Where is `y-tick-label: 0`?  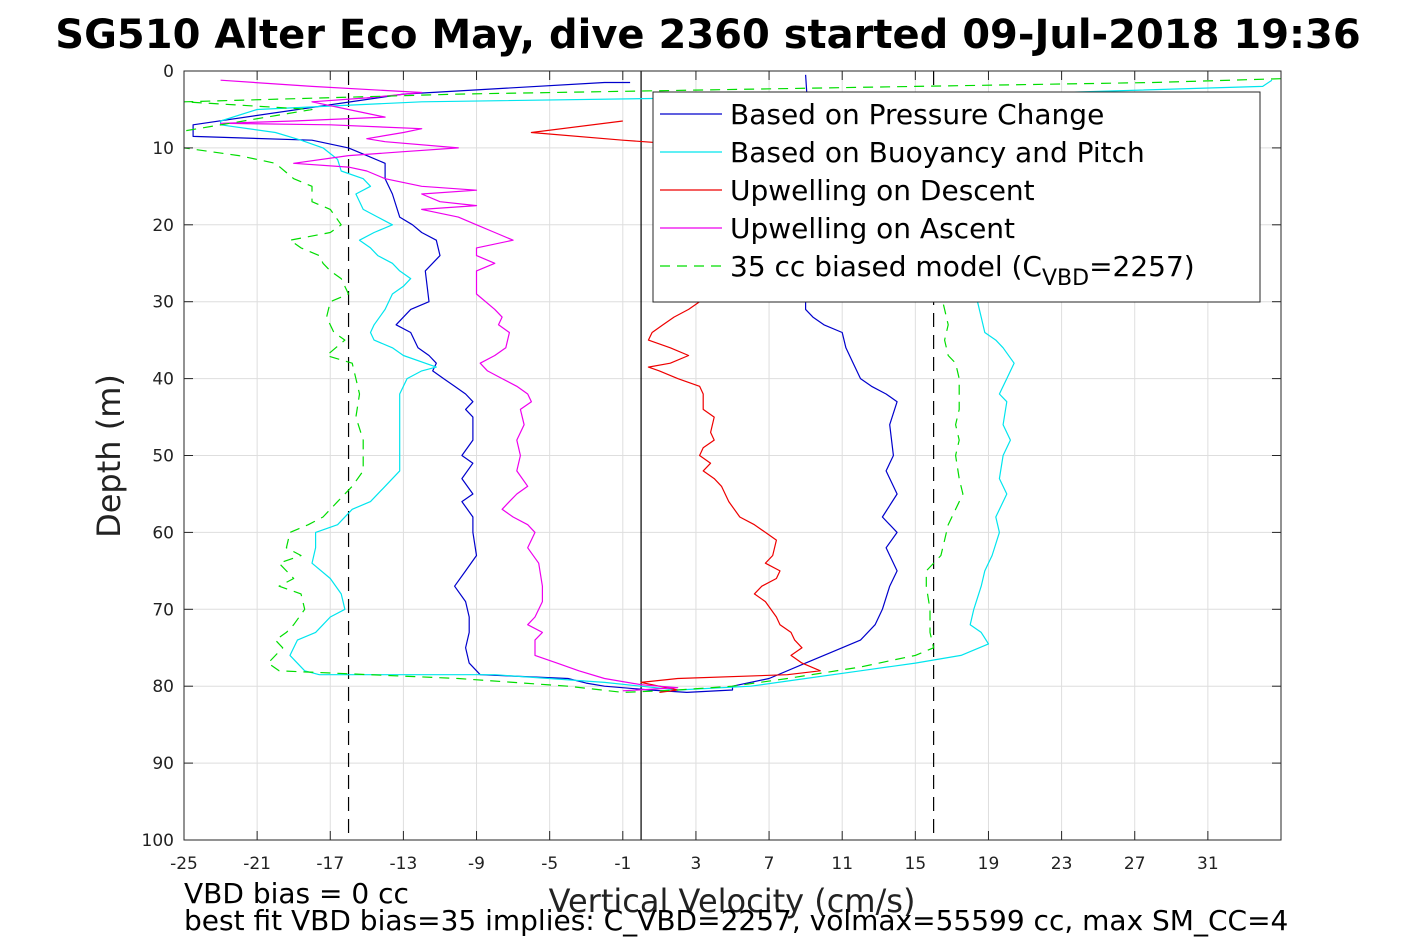 y-tick-label: 0 is located at coordinates (168, 72).